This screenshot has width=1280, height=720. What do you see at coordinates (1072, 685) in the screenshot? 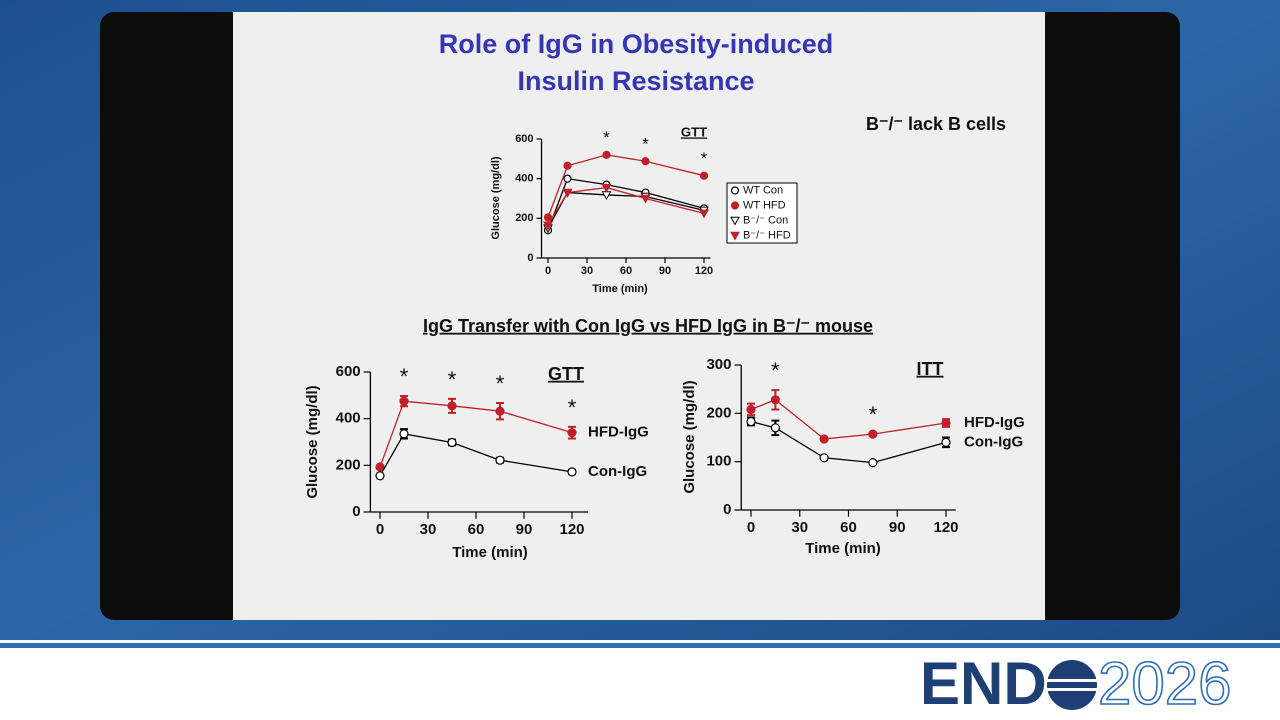
I see `logo-mark` at bounding box center [1072, 685].